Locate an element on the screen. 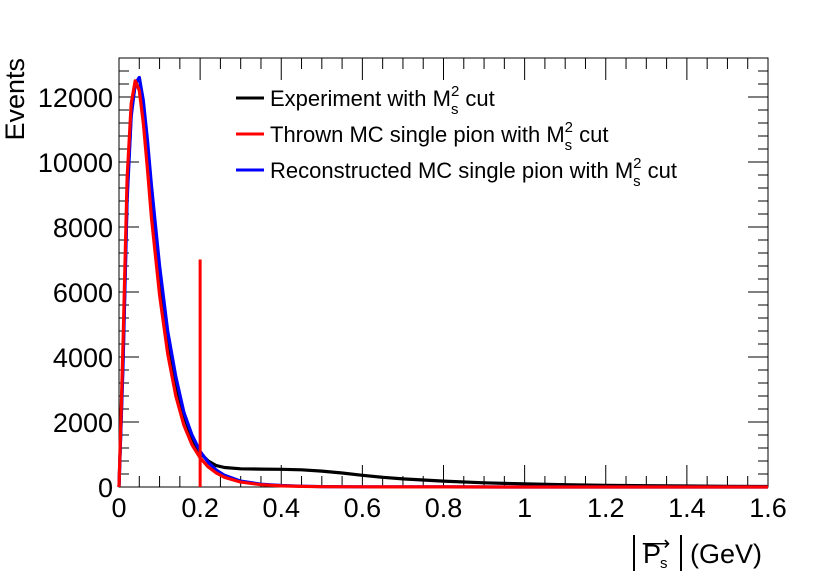 This screenshot has height=571, width=830. y-tick-label: 2000 is located at coordinates (83, 423).